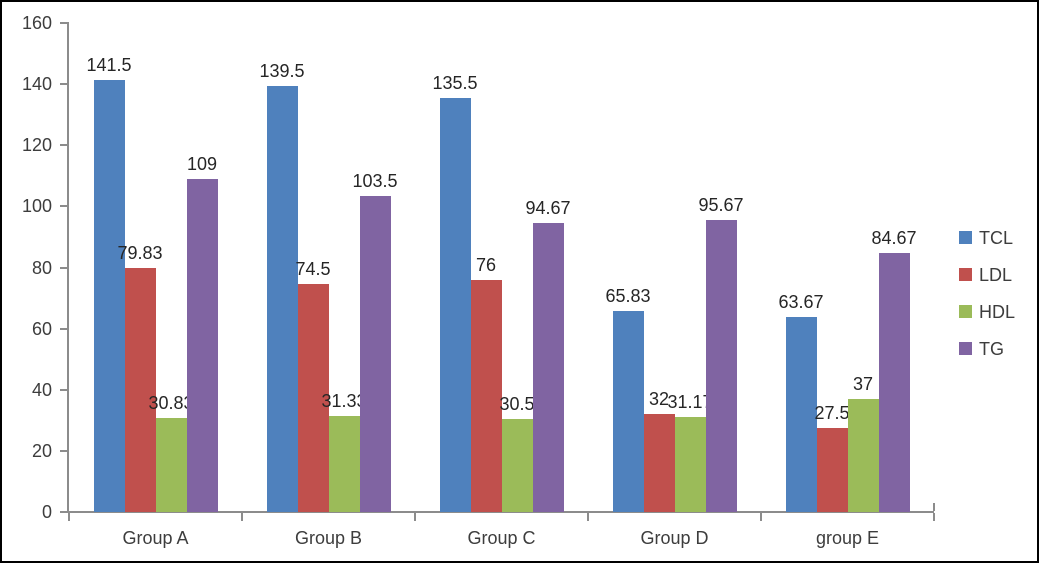 This screenshot has height=563, width=1039. What do you see at coordinates (863, 383) in the screenshot?
I see `bar-value-label: 37` at bounding box center [863, 383].